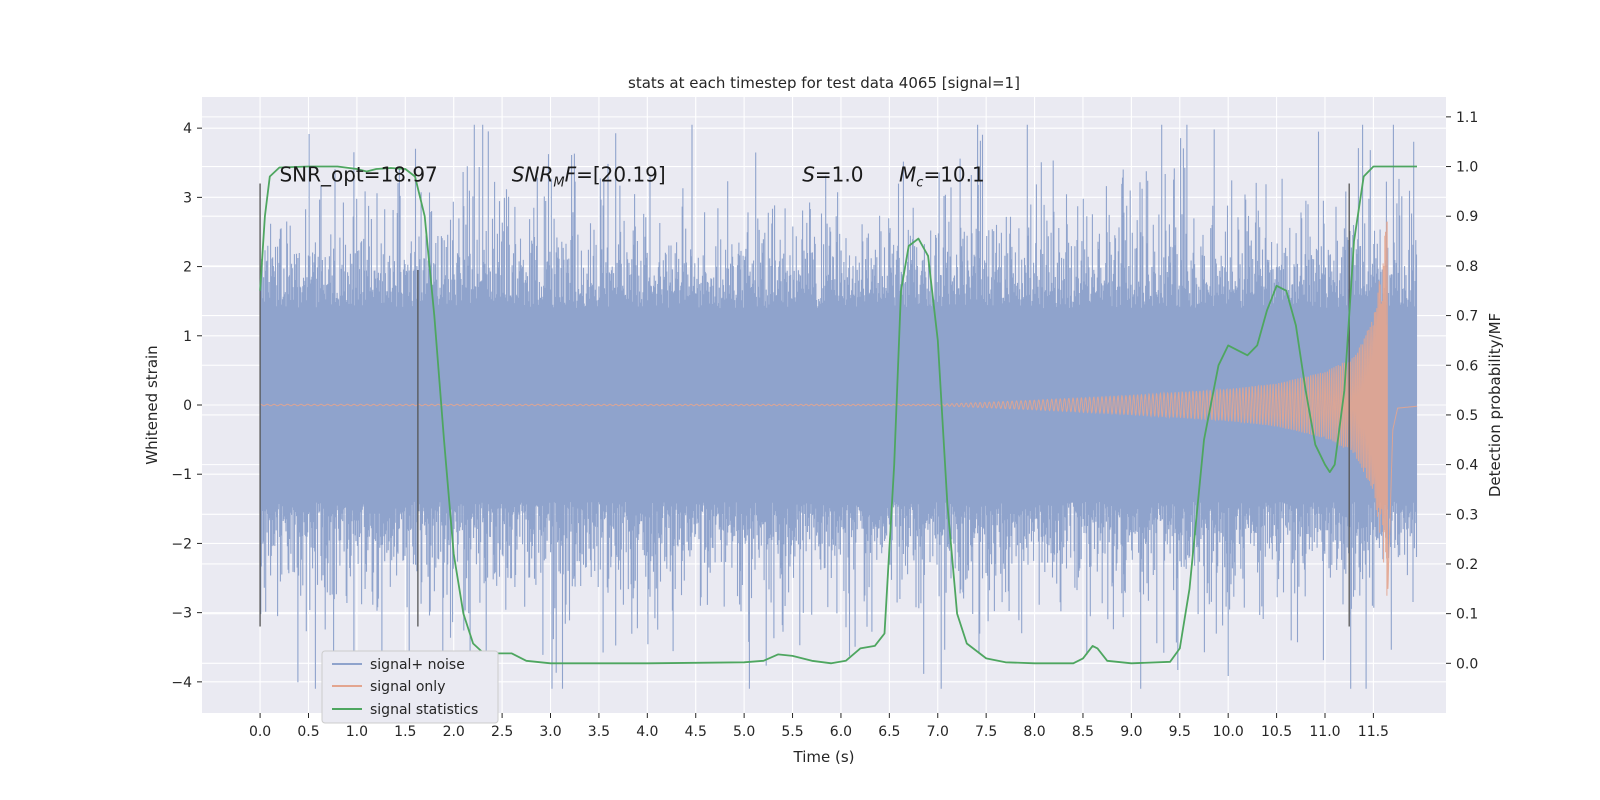 The height and width of the screenshot is (800, 1600). I want to click on x-tick-label: 8.5, so click(1083, 732).